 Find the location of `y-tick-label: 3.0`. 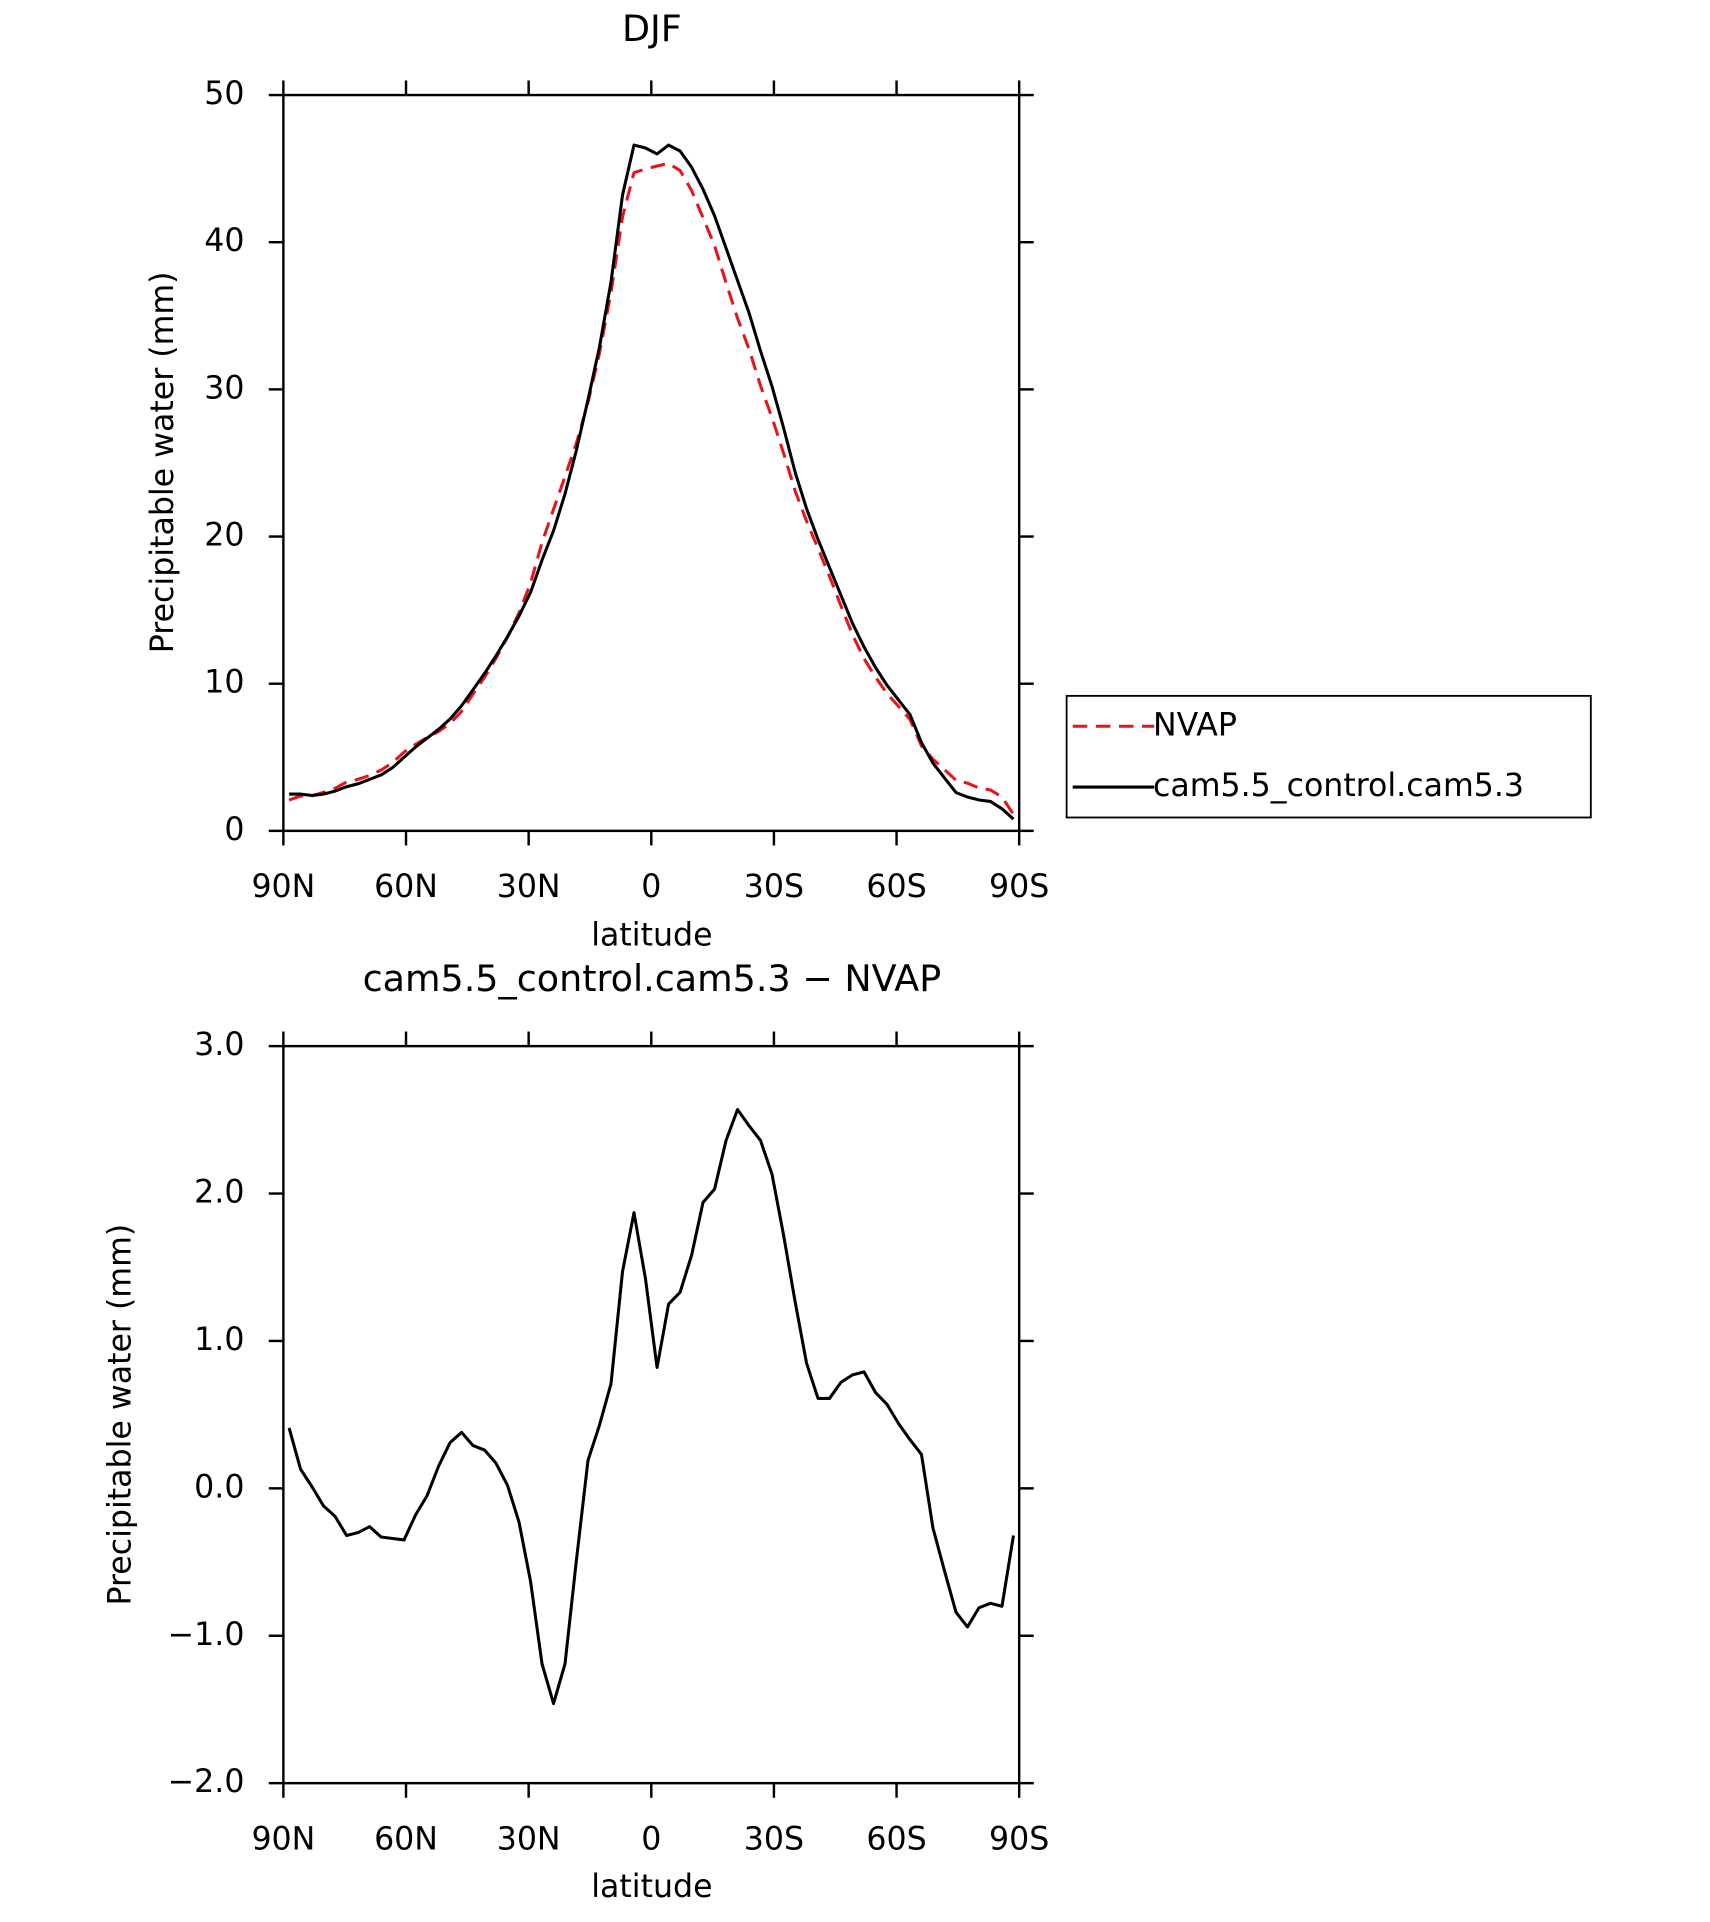

y-tick-label: 3.0 is located at coordinates (219, 1045).